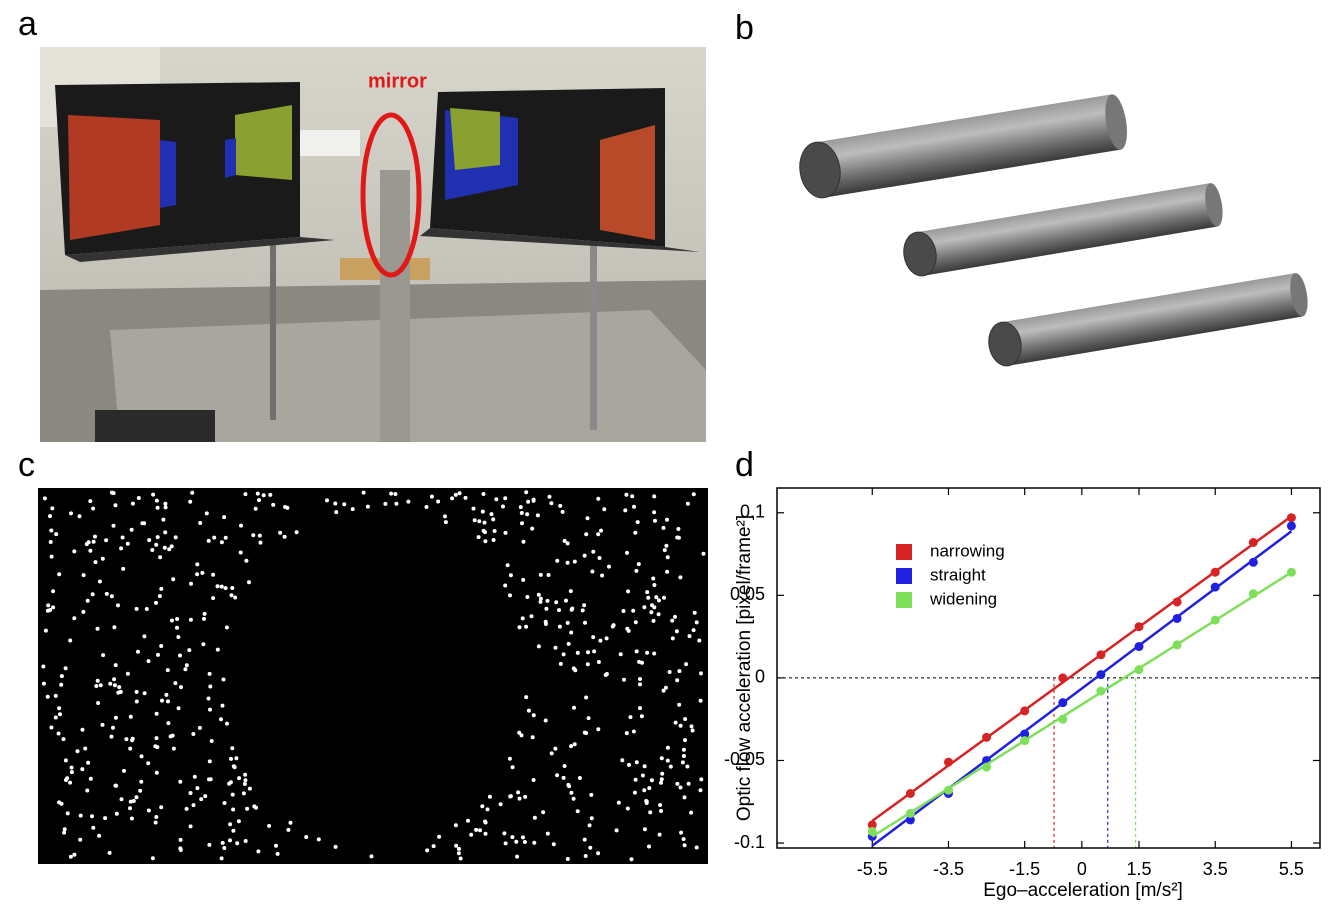  What do you see at coordinates (593, 275) in the screenshot?
I see `rod` at bounding box center [593, 275].